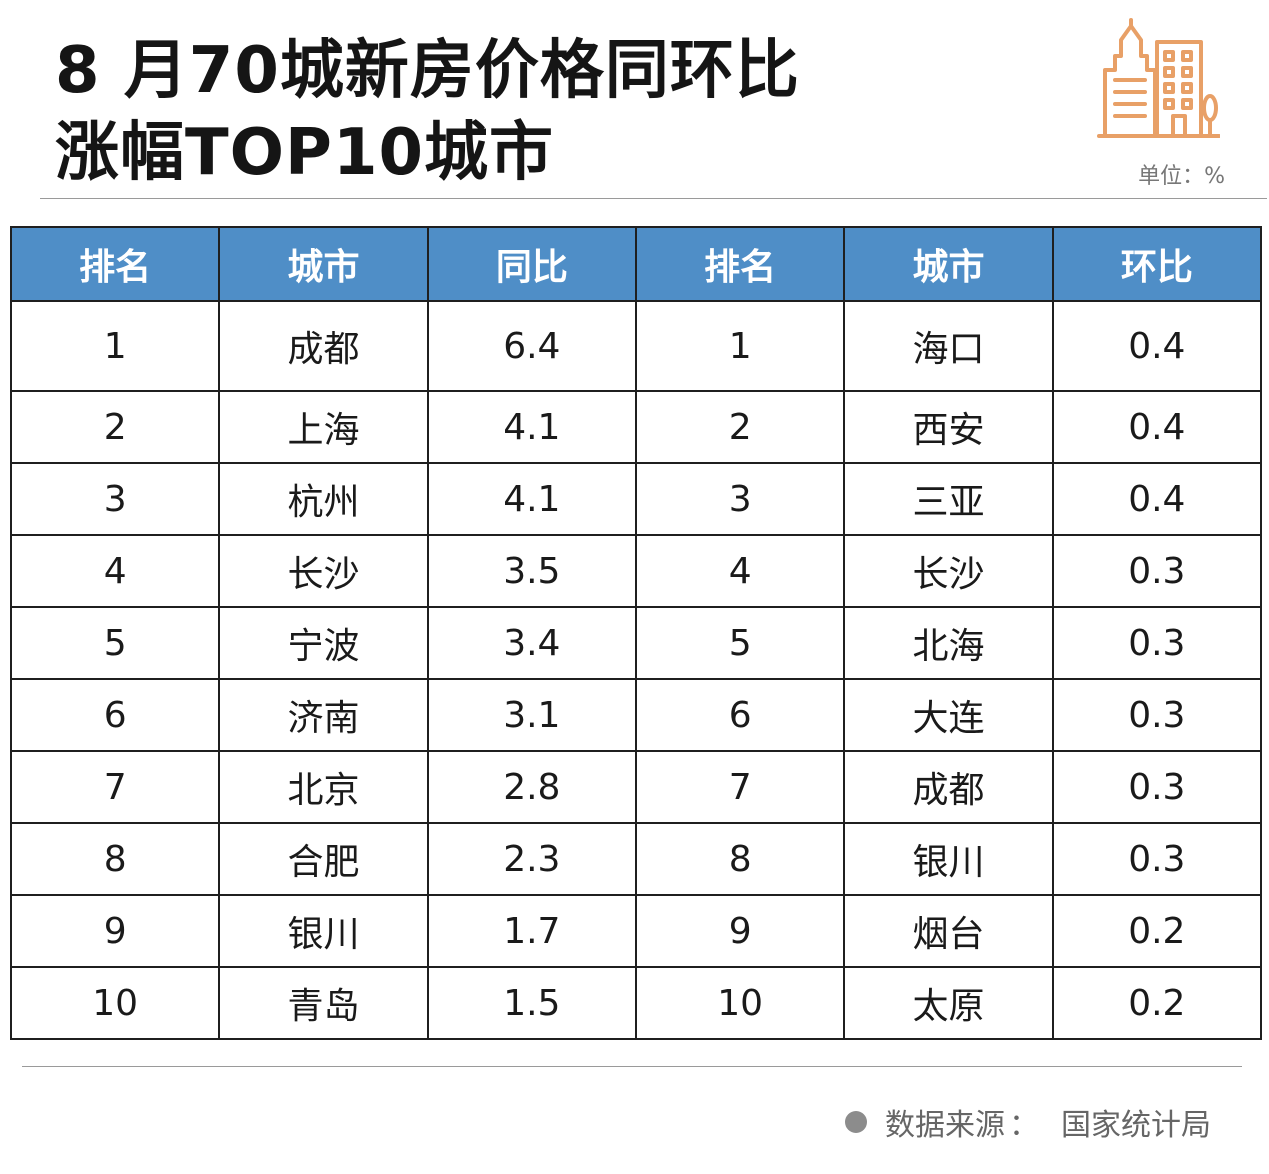 This screenshot has width=1269, height=1174. I want to click on table-row: 8 合肥 2.3 8 银川 0.3, so click(636, 859).